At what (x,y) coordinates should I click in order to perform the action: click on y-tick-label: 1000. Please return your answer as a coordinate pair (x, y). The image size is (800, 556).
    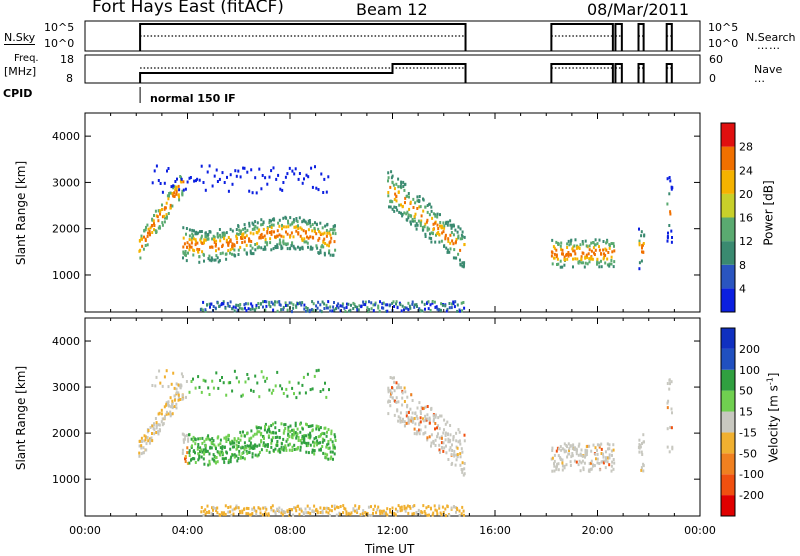
    Looking at the image, I should click on (66, 275).